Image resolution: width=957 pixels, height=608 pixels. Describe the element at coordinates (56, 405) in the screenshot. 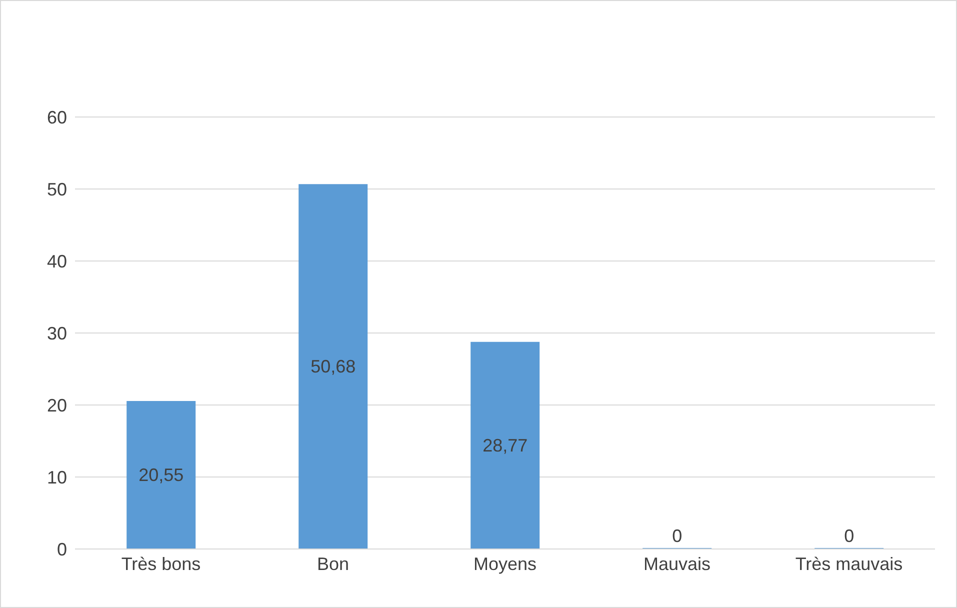

I see `y-tick-label: 20` at that location.